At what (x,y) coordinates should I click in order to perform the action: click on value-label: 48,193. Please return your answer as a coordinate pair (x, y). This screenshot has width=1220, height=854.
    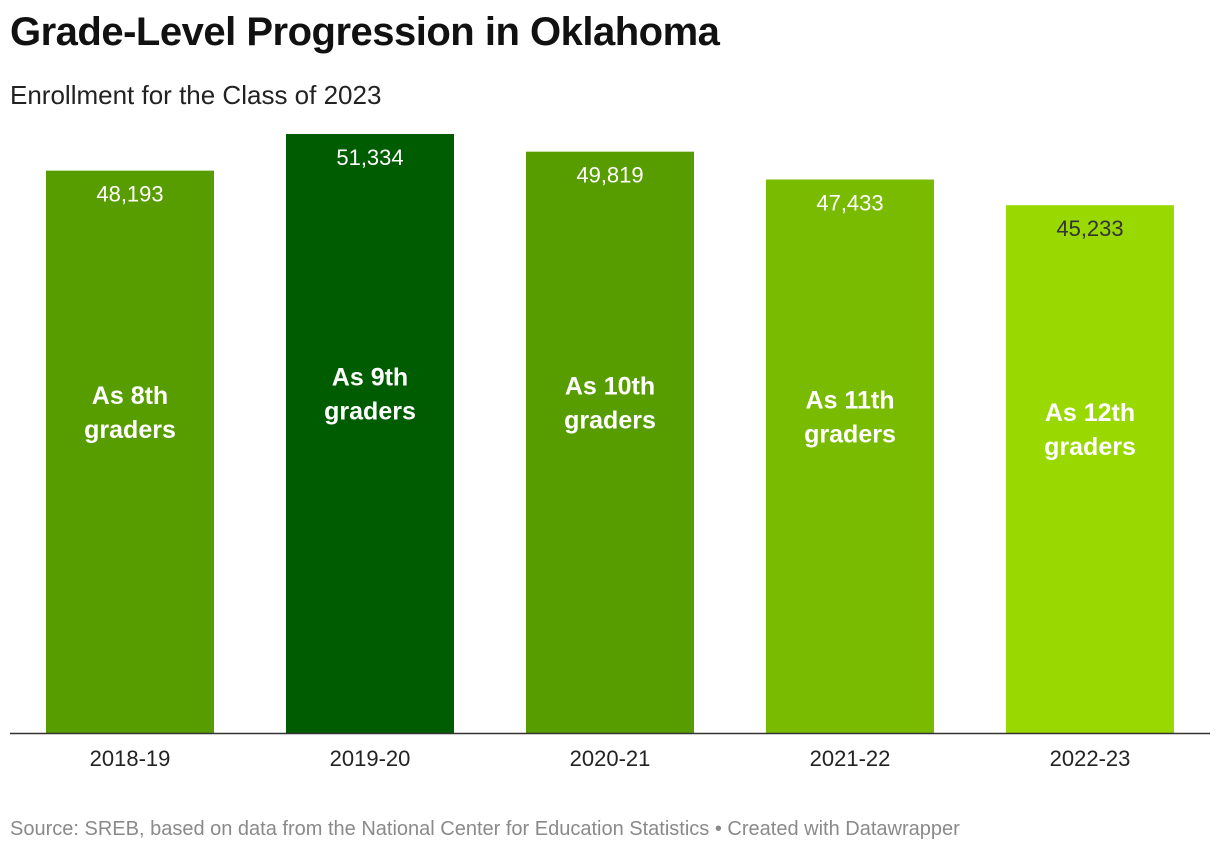
    Looking at the image, I should click on (129, 194).